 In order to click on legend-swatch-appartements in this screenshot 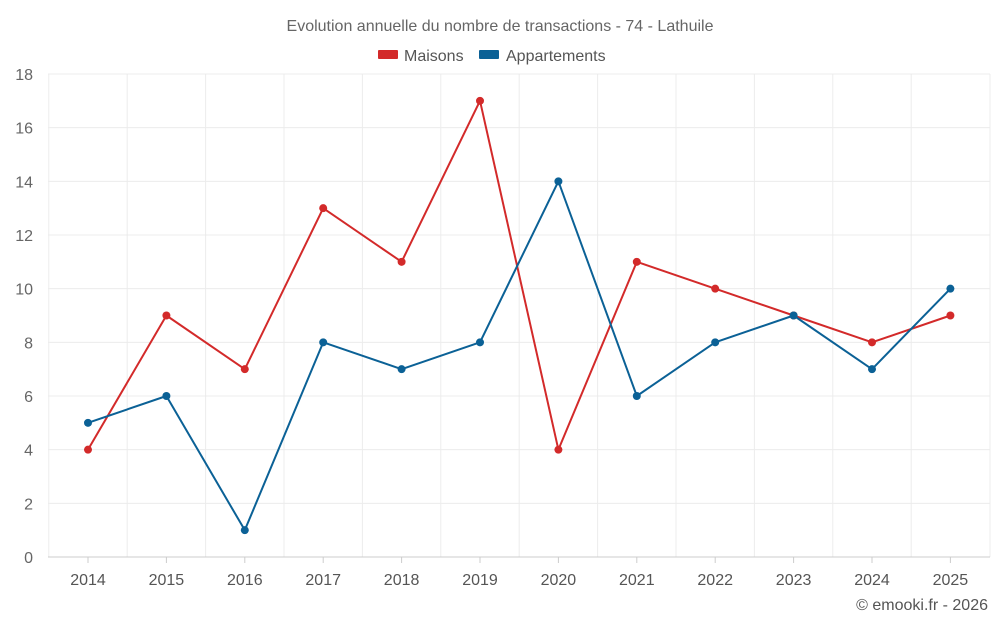, I will do `click(489, 54)`.